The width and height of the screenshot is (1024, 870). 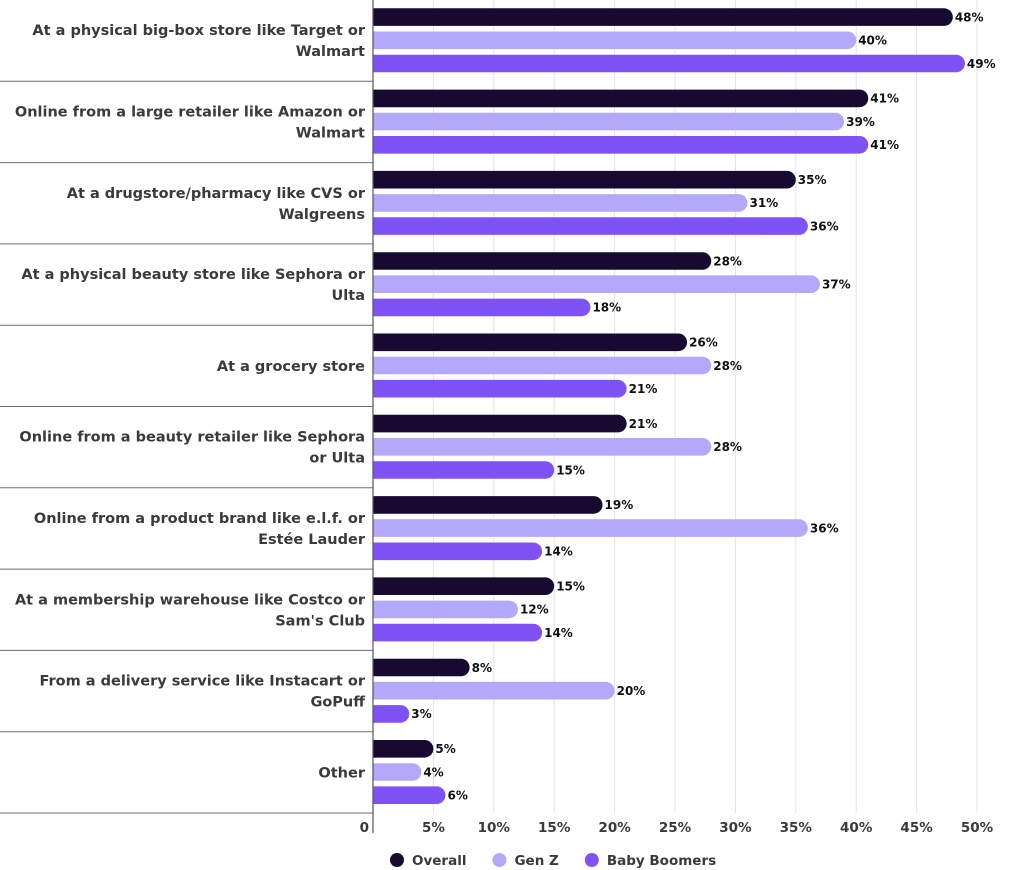 I want to click on value-label: 39%, so click(x=860, y=122).